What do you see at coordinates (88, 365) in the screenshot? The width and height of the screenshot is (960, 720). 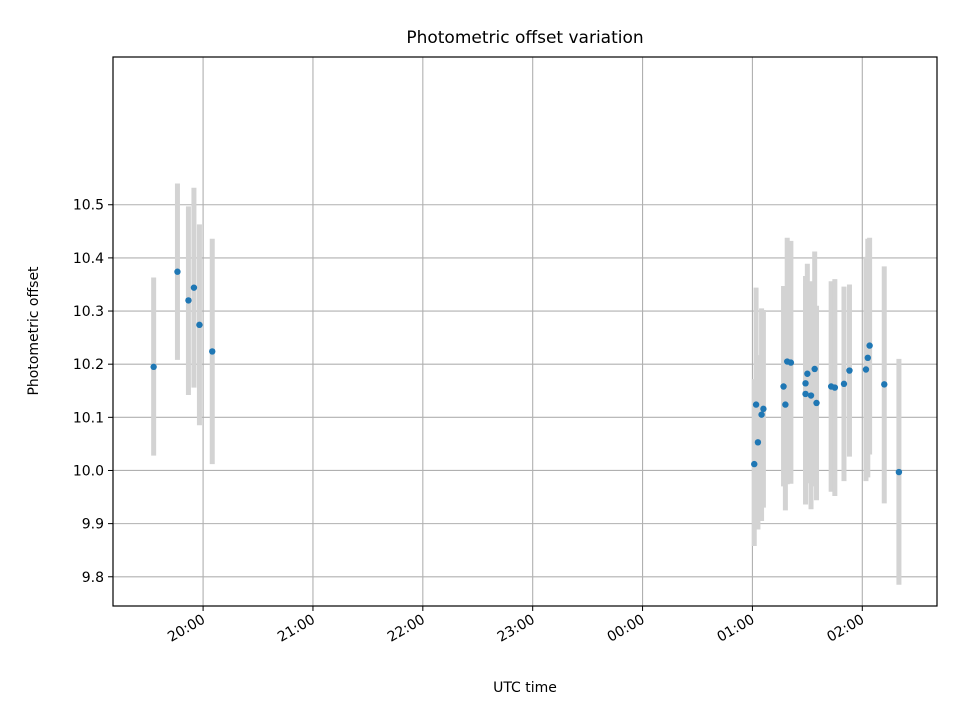 I see `y-tick-label: 10.2` at bounding box center [88, 365].